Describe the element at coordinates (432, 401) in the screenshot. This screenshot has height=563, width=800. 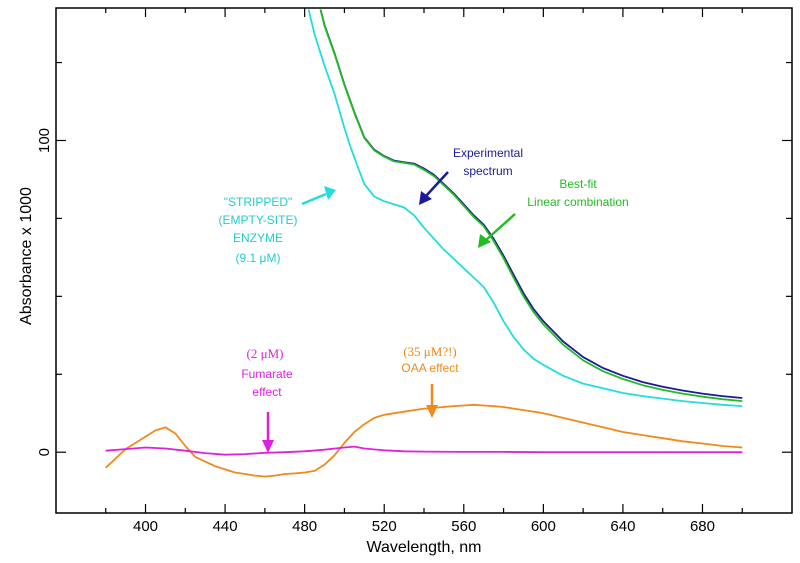
I see `arrow-oaa` at that location.